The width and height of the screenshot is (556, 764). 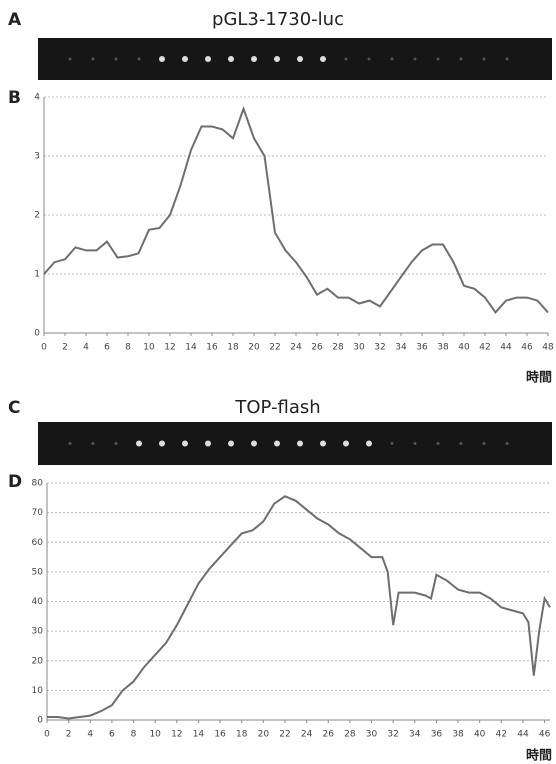 What do you see at coordinates (296, 348) in the screenshot?
I see `x-tick-label: 24` at bounding box center [296, 348].